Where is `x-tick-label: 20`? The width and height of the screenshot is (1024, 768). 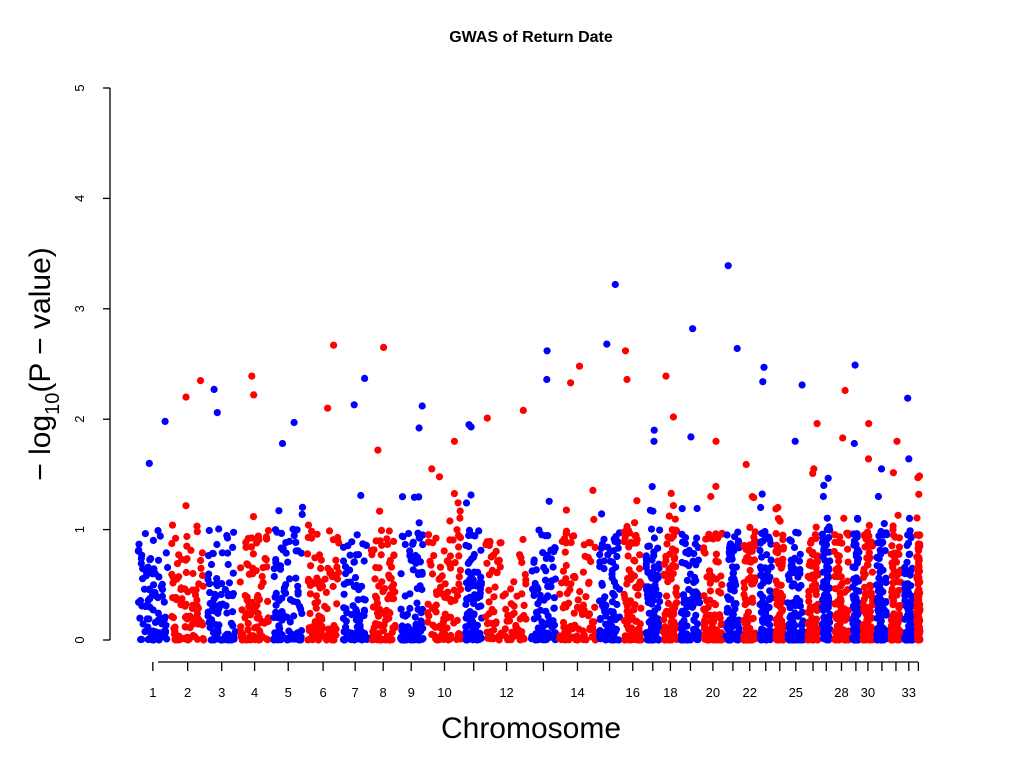
x-tick-label: 20 is located at coordinates (713, 692).